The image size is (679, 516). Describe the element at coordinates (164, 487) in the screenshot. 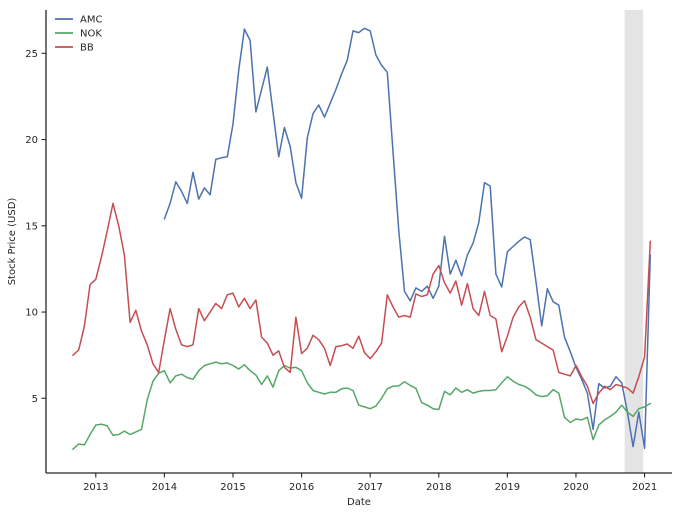

I see `x-tick-label: 2014` at that location.